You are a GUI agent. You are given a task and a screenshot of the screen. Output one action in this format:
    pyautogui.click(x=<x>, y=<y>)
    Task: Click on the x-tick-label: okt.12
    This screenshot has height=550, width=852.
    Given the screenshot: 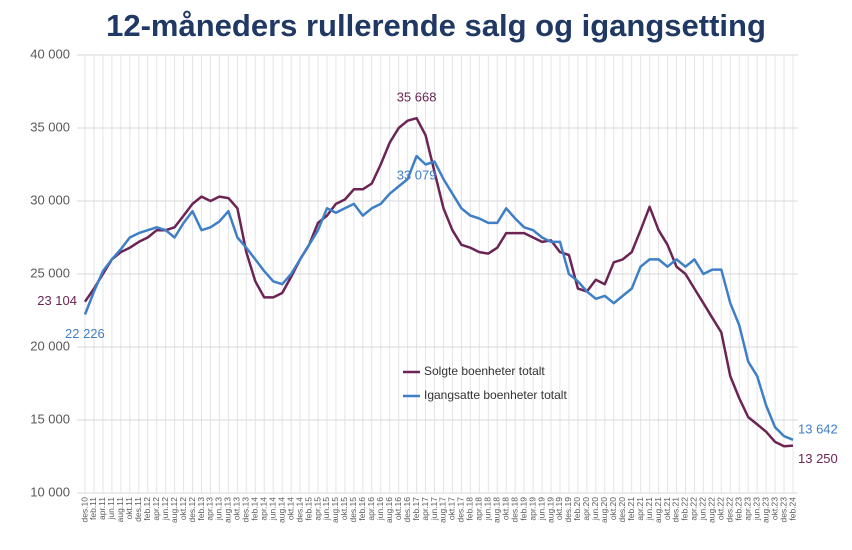 What is the action you would take?
    pyautogui.click(x=183, y=508)
    